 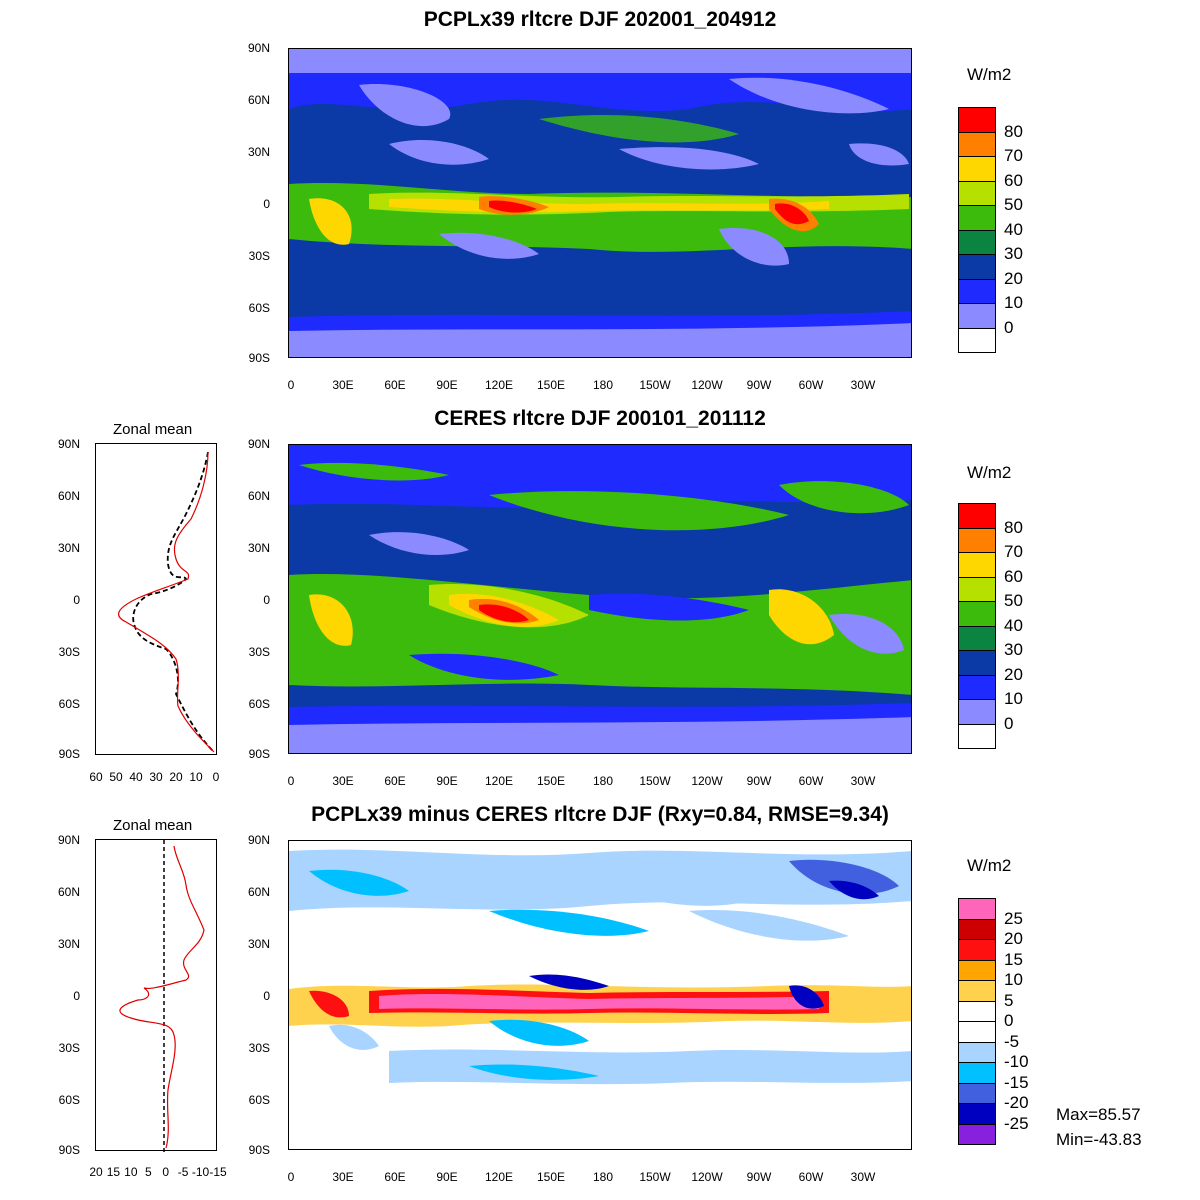 I want to click on zonal-xtick-label: -10, so click(x=200, y=1172).